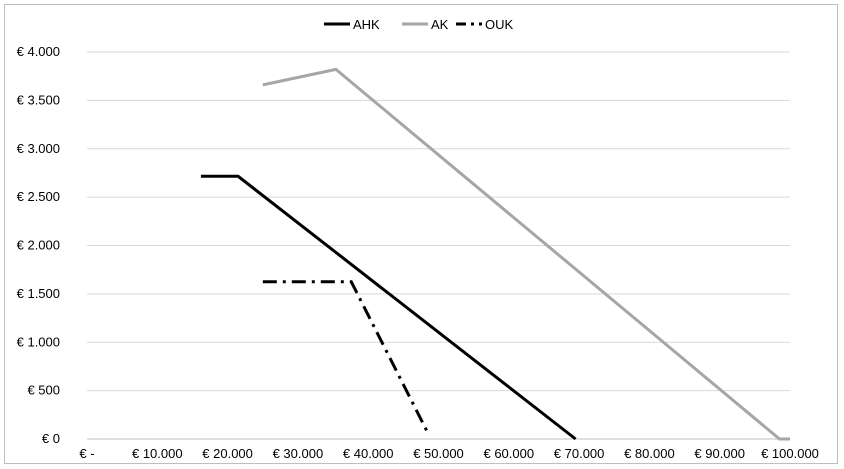 The image size is (844, 469). Describe the element at coordinates (51, 438) in the screenshot. I see `y-tick-label: € 0` at that location.